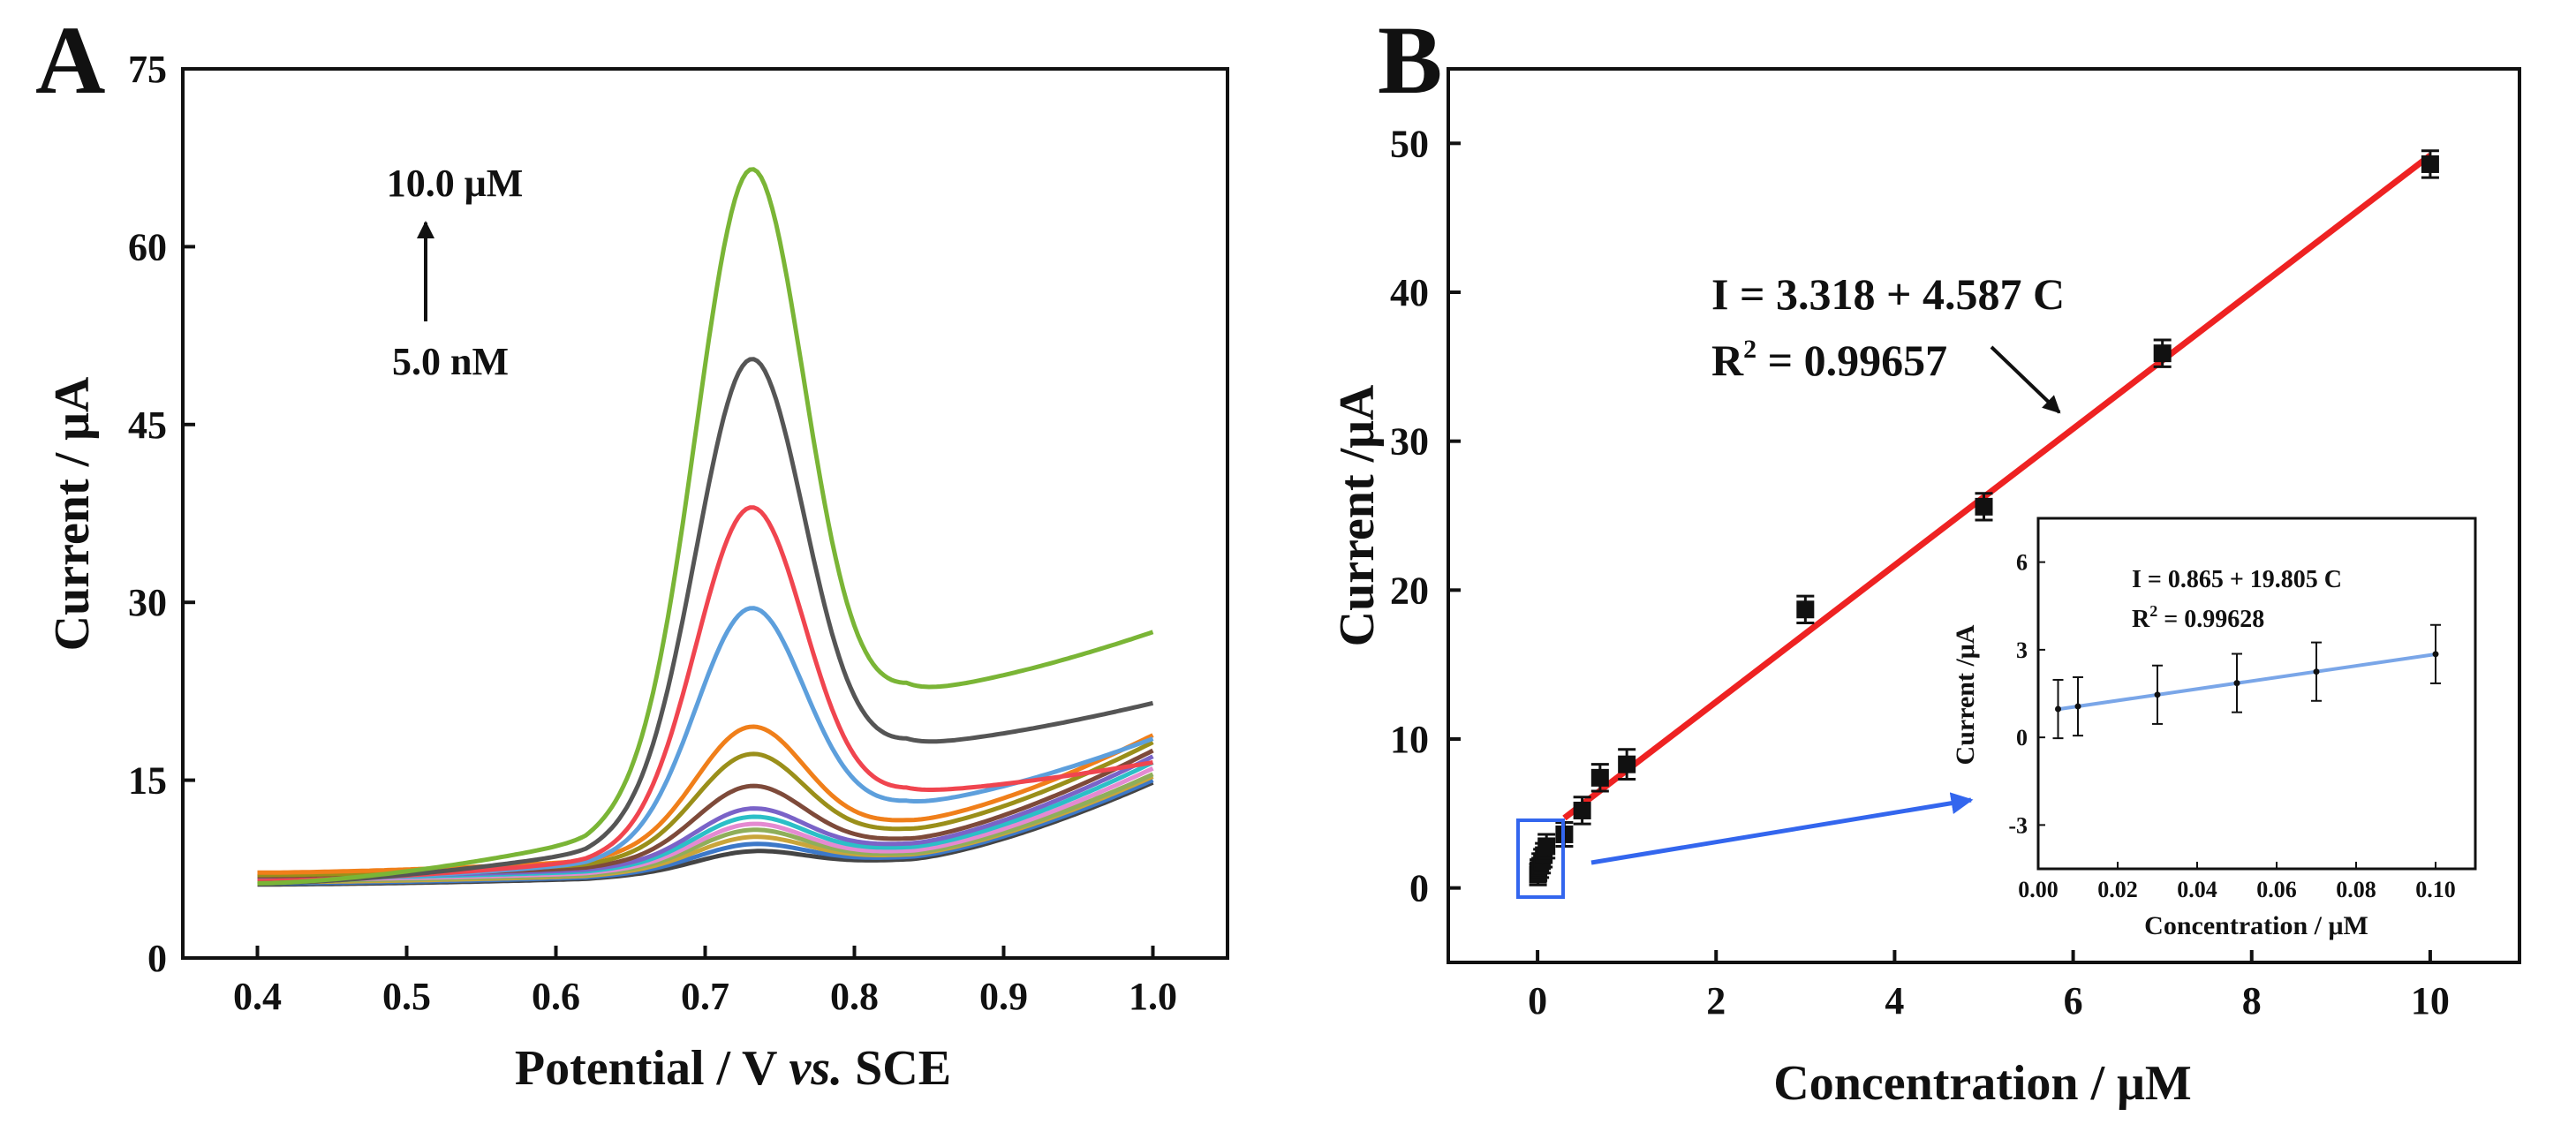 This screenshot has width=2576, height=1124. What do you see at coordinates (1989, 986) in the screenshot?
I see `panel-b-x-axis: 0 2 4 6 8 10` at bounding box center [1989, 986].